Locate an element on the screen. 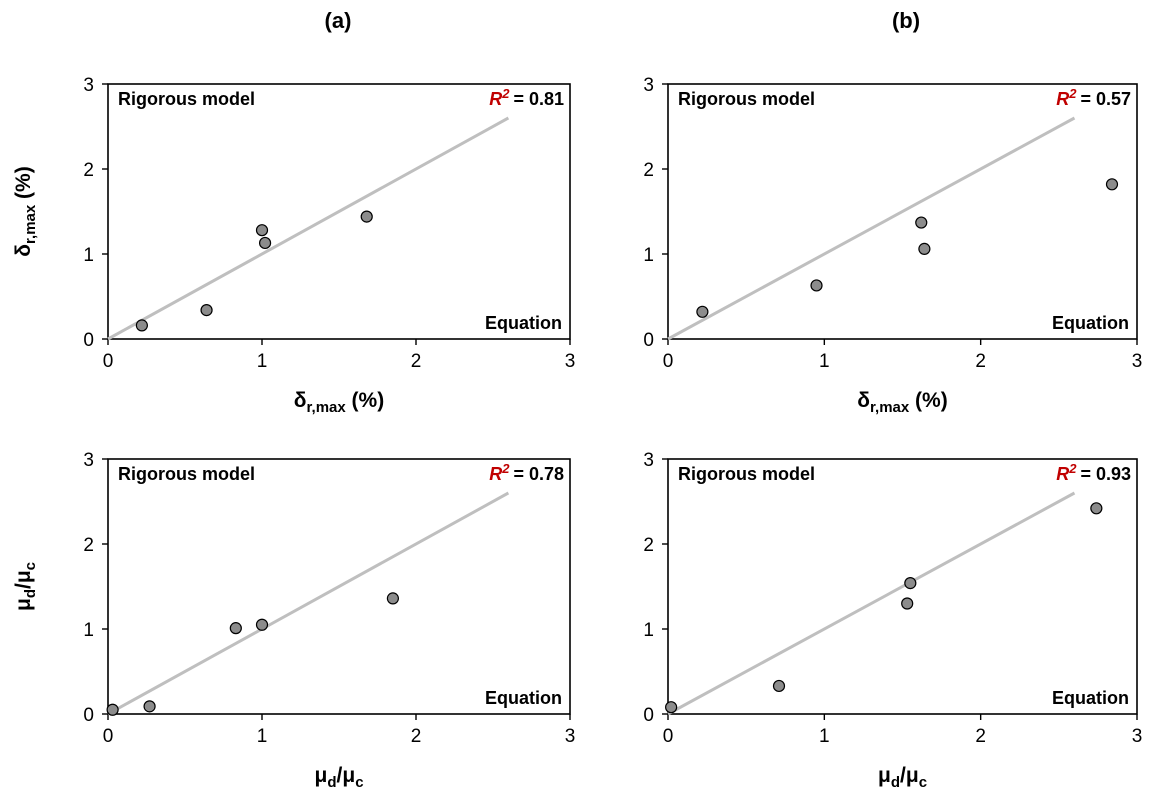 The width and height of the screenshot is (1149, 803). y-axis-label: μd/μc is located at coordinates (25, 586).